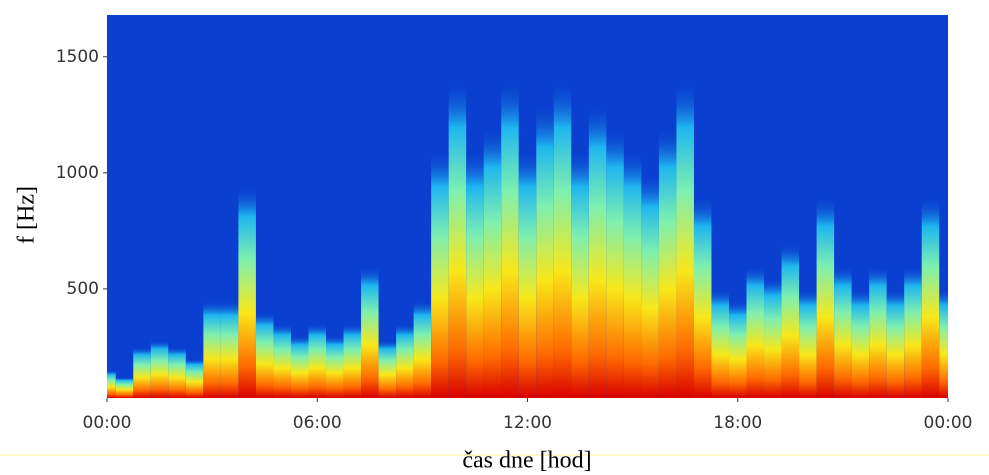  What do you see at coordinates (526, 461) in the screenshot?
I see `x-axis-label: čas dne [hod]` at bounding box center [526, 461].